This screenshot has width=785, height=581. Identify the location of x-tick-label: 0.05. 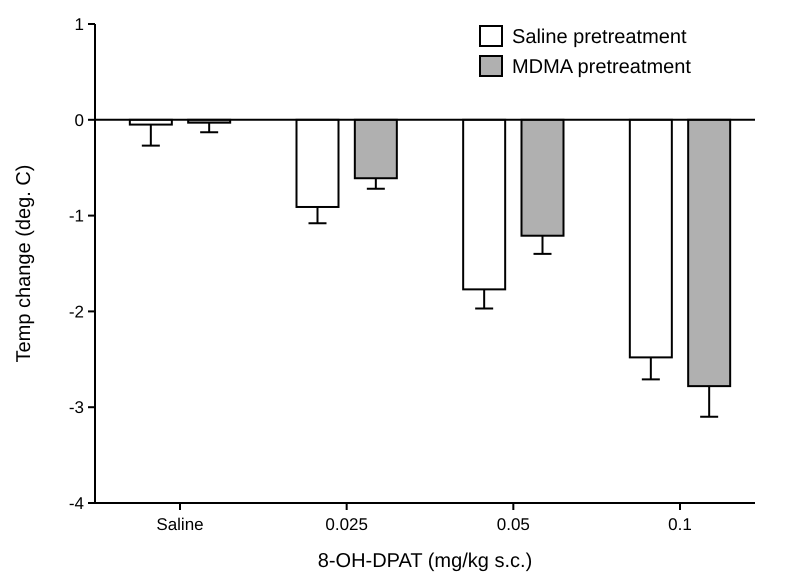
(513, 524).